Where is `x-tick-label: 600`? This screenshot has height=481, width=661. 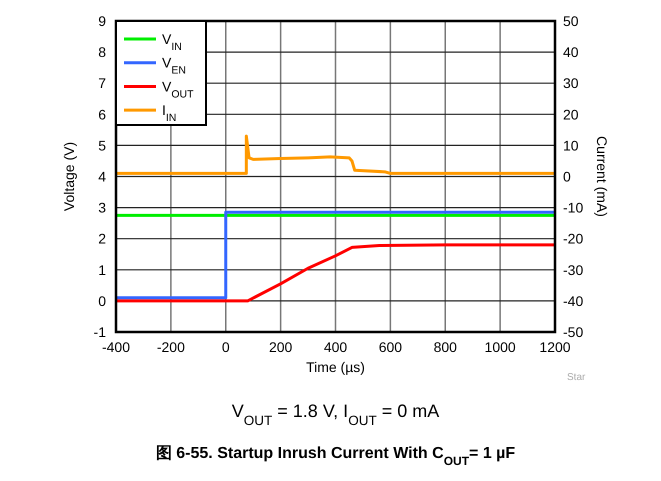
x-tick-label: 600 is located at coordinates (390, 347).